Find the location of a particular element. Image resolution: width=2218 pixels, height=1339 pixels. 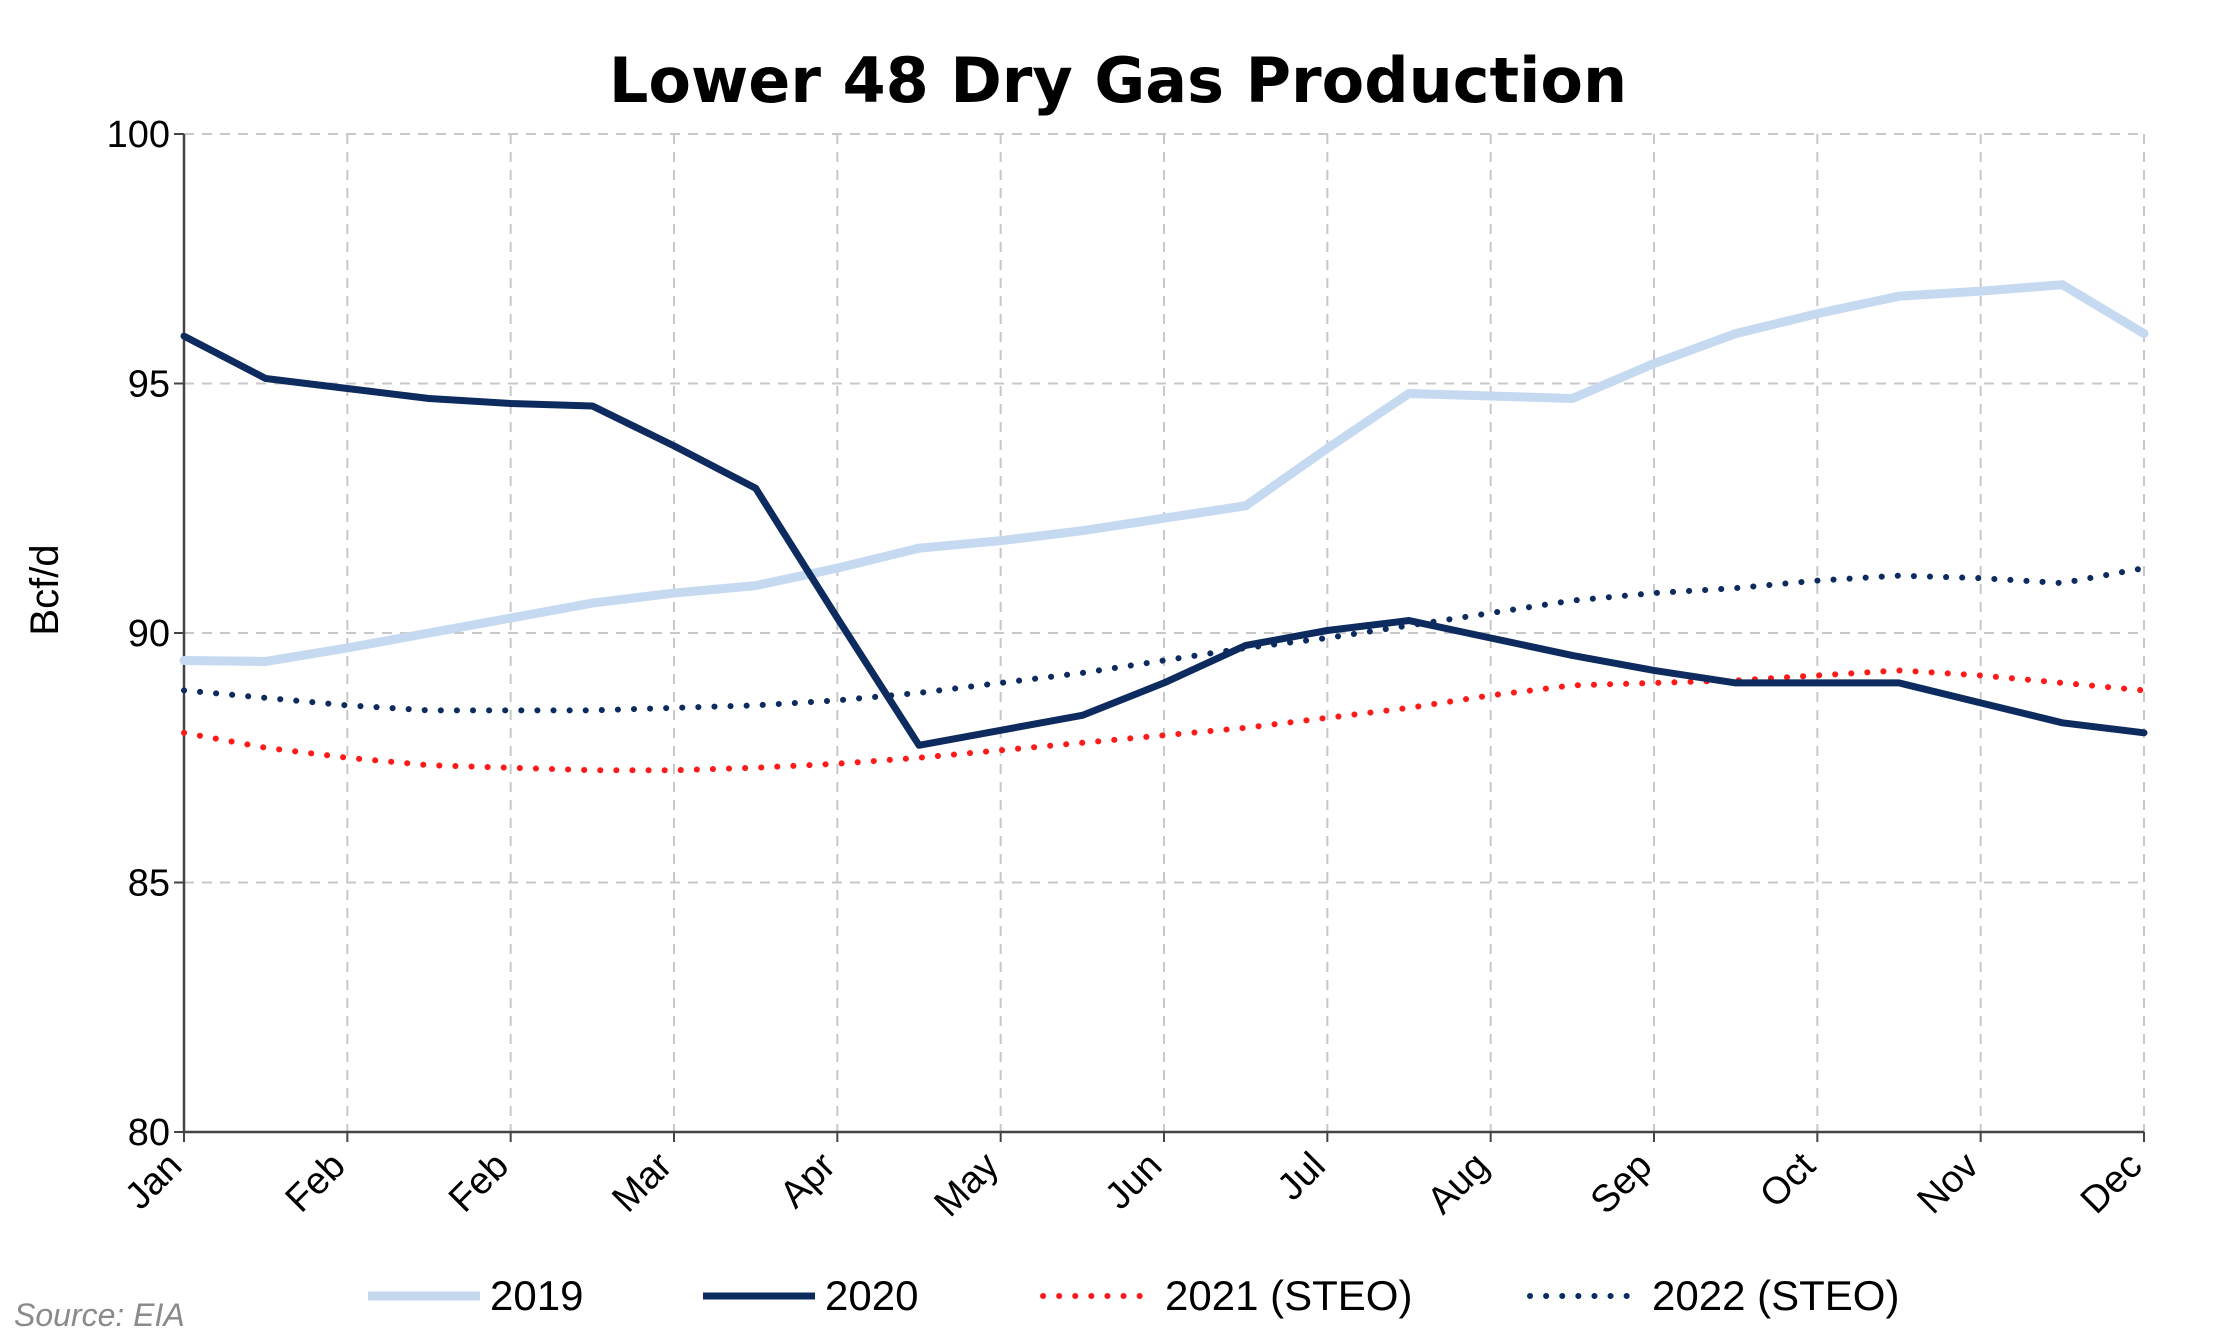

legend-label: 2019 is located at coordinates (536, 1295).